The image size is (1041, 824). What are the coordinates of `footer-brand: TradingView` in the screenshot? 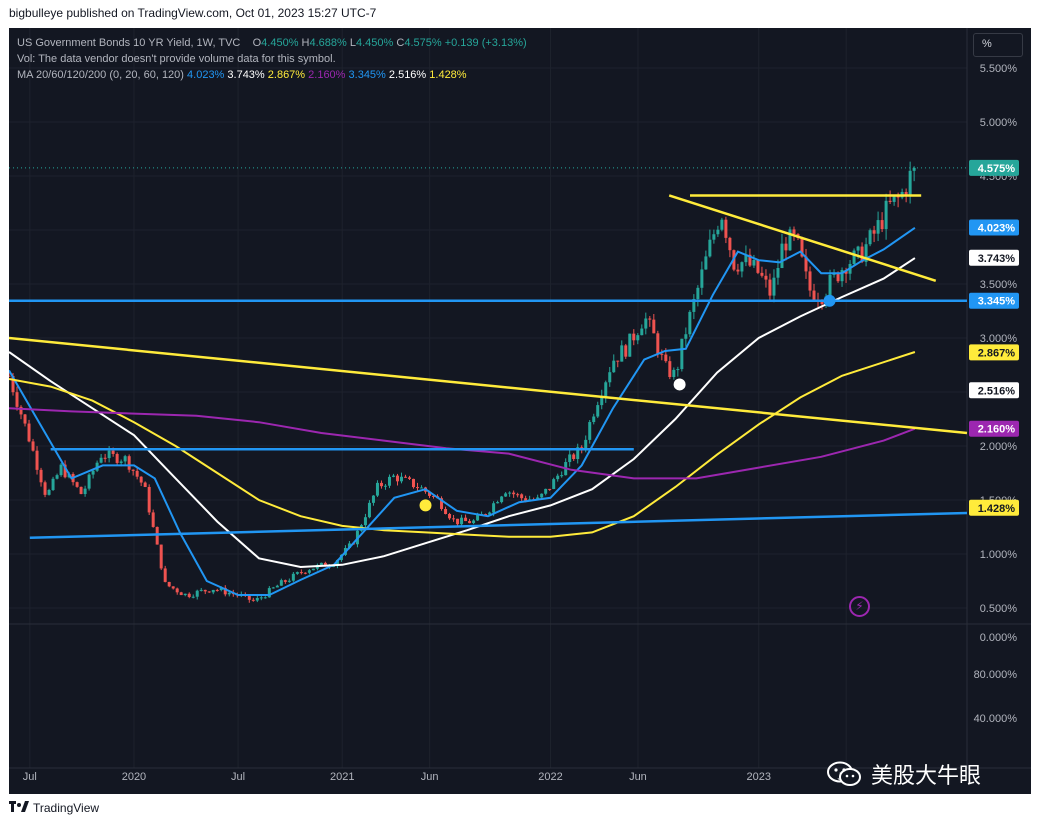 It's located at (54, 808).